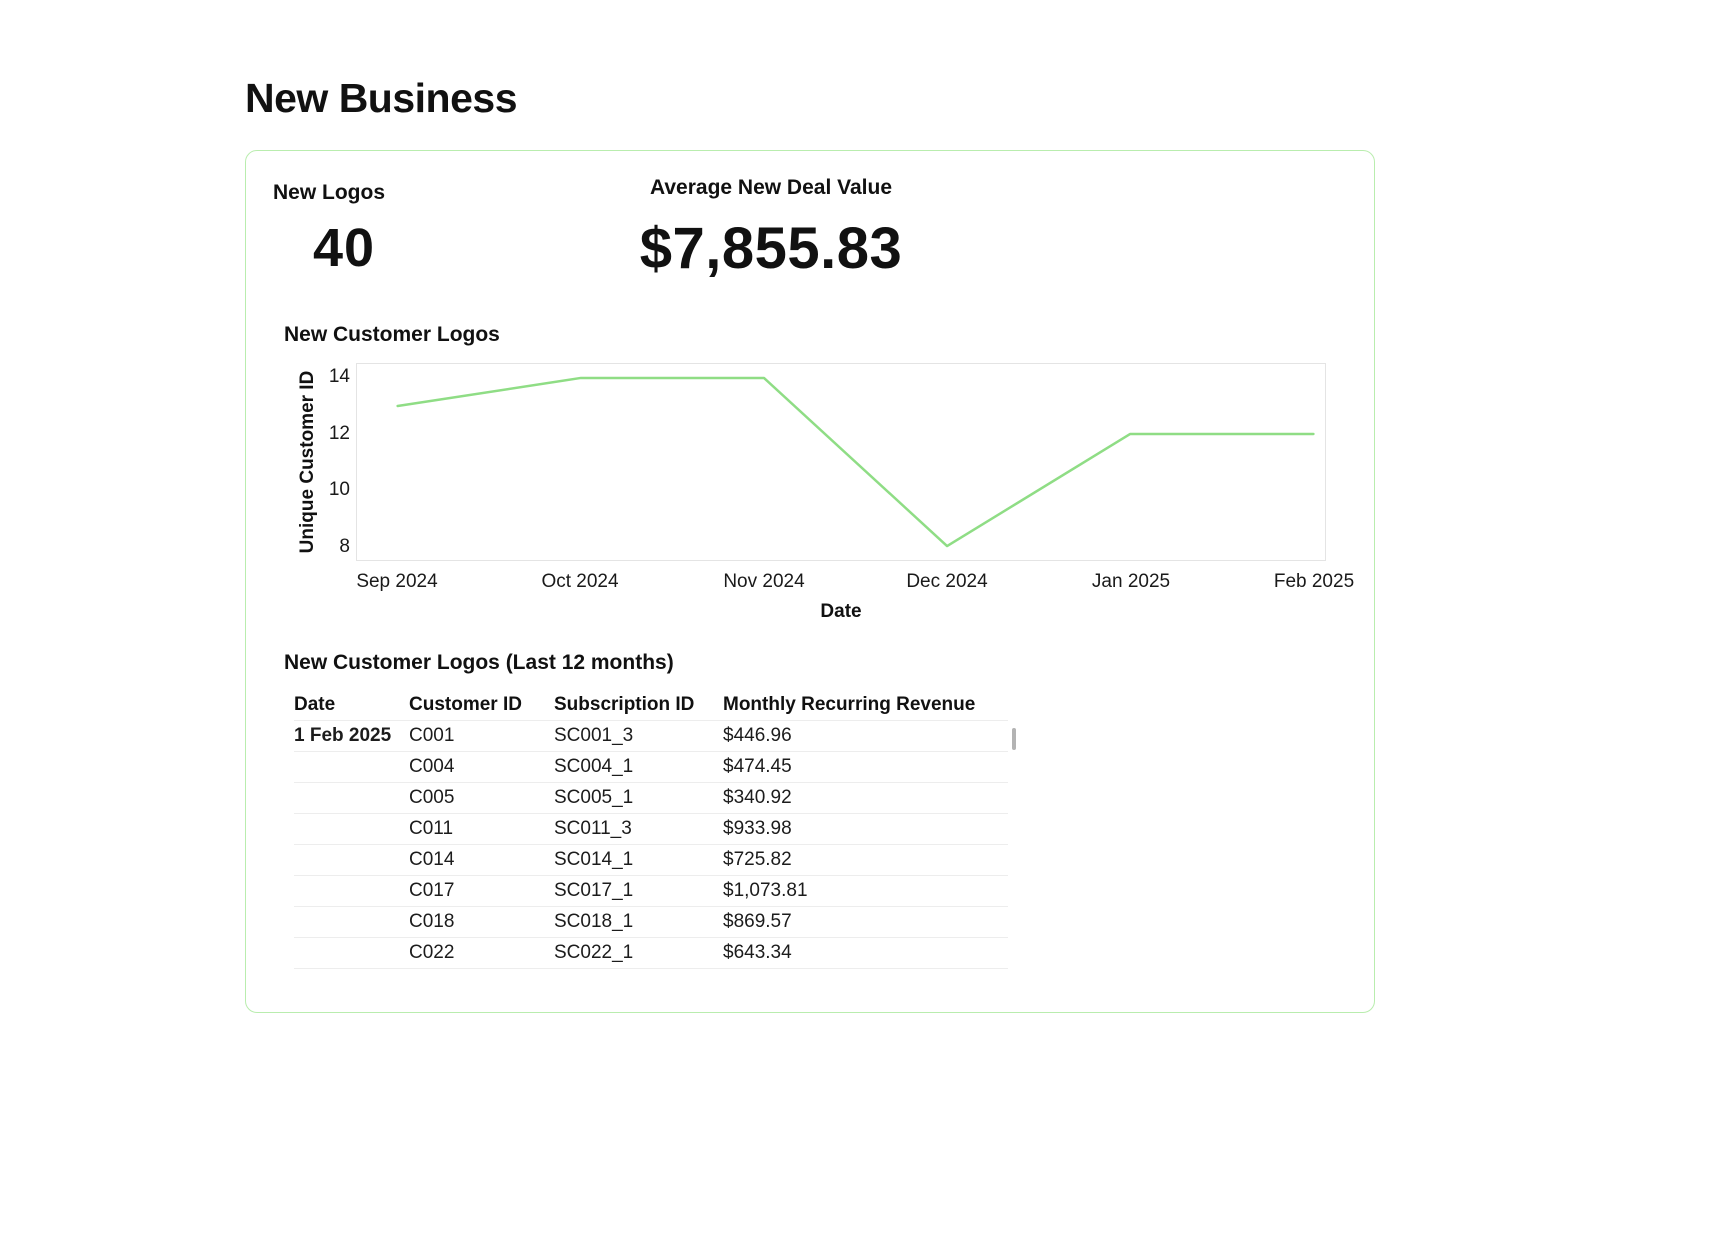 This screenshot has height=1250, width=1735. What do you see at coordinates (339, 377) in the screenshot?
I see `y-tick-label: 14` at bounding box center [339, 377].